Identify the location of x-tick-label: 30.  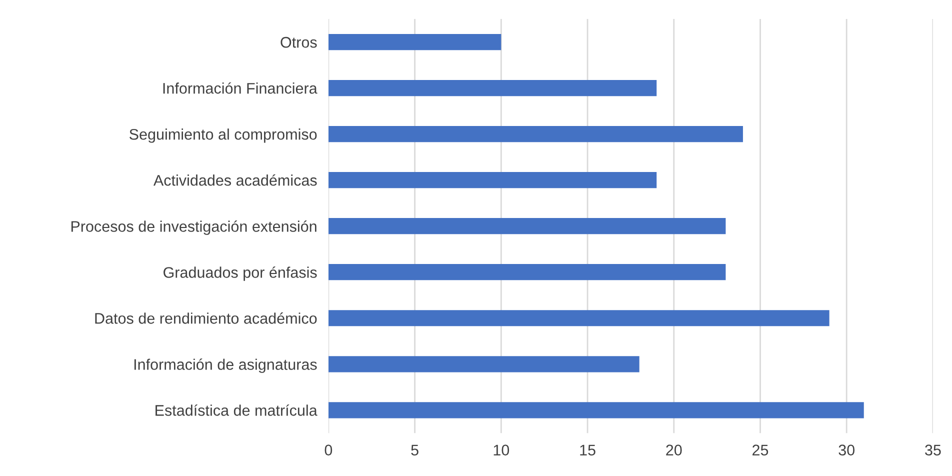
(846, 450).